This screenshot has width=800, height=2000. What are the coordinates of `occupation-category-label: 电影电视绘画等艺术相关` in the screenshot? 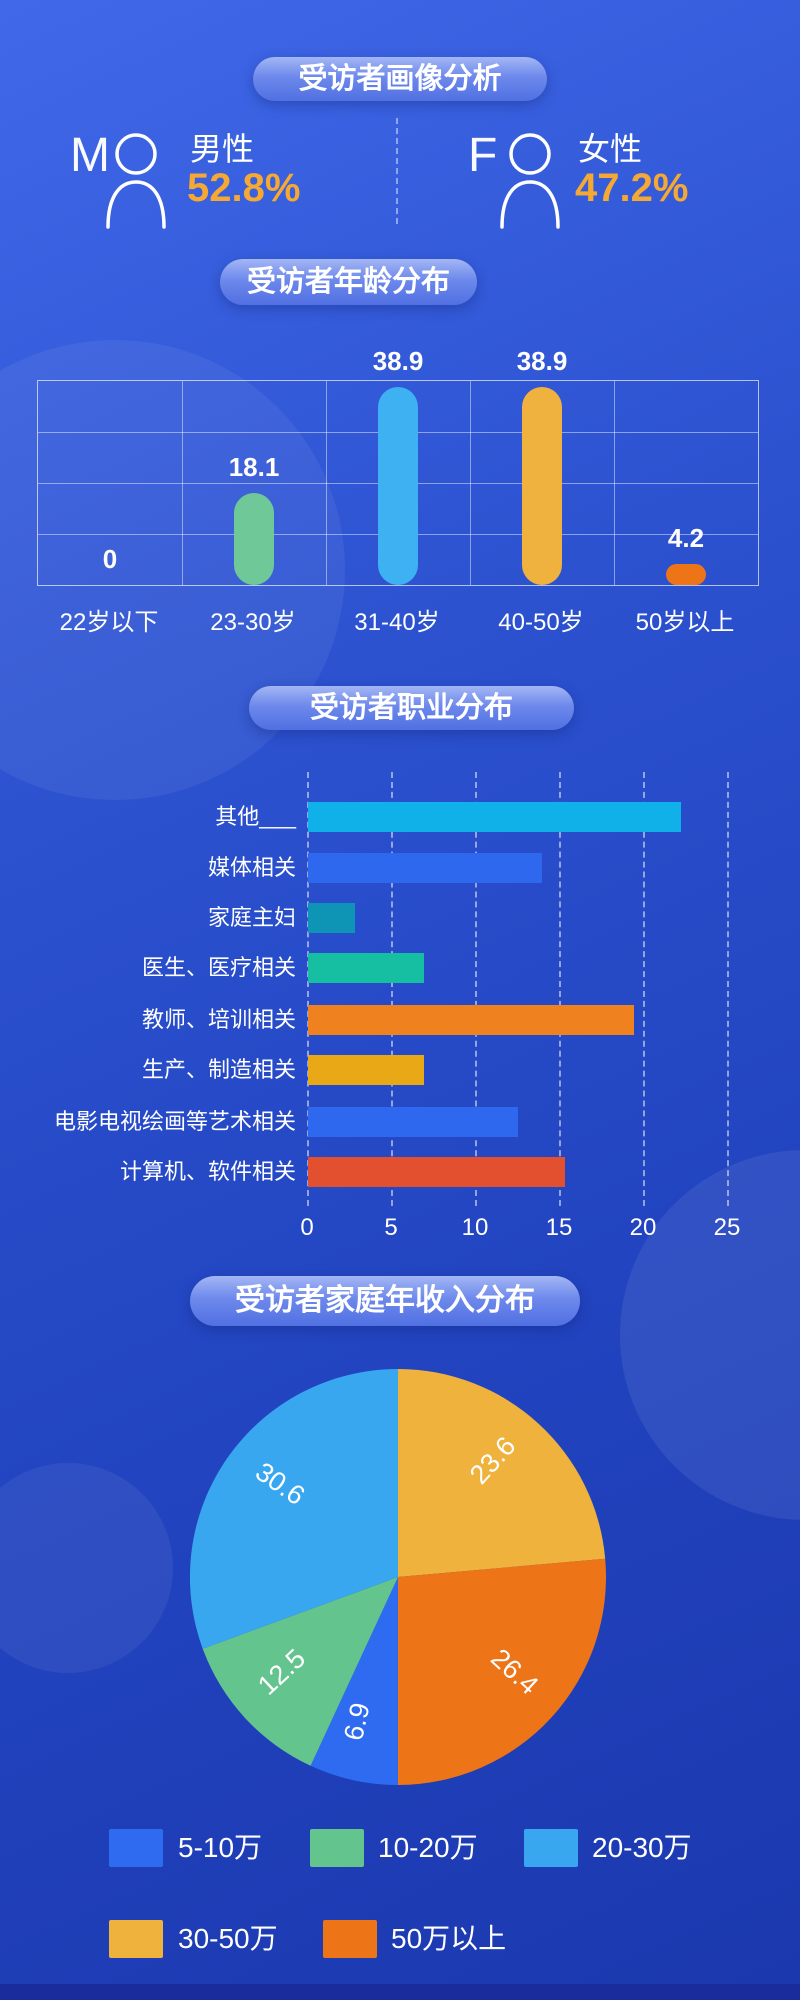 It's located at (174, 1121).